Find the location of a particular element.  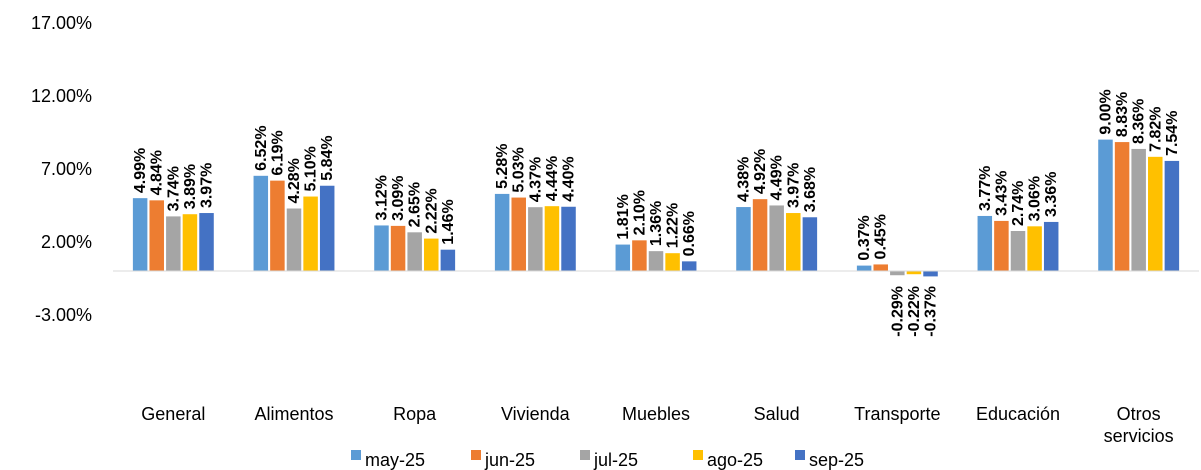

legend-item: ago-25 is located at coordinates (728, 460).